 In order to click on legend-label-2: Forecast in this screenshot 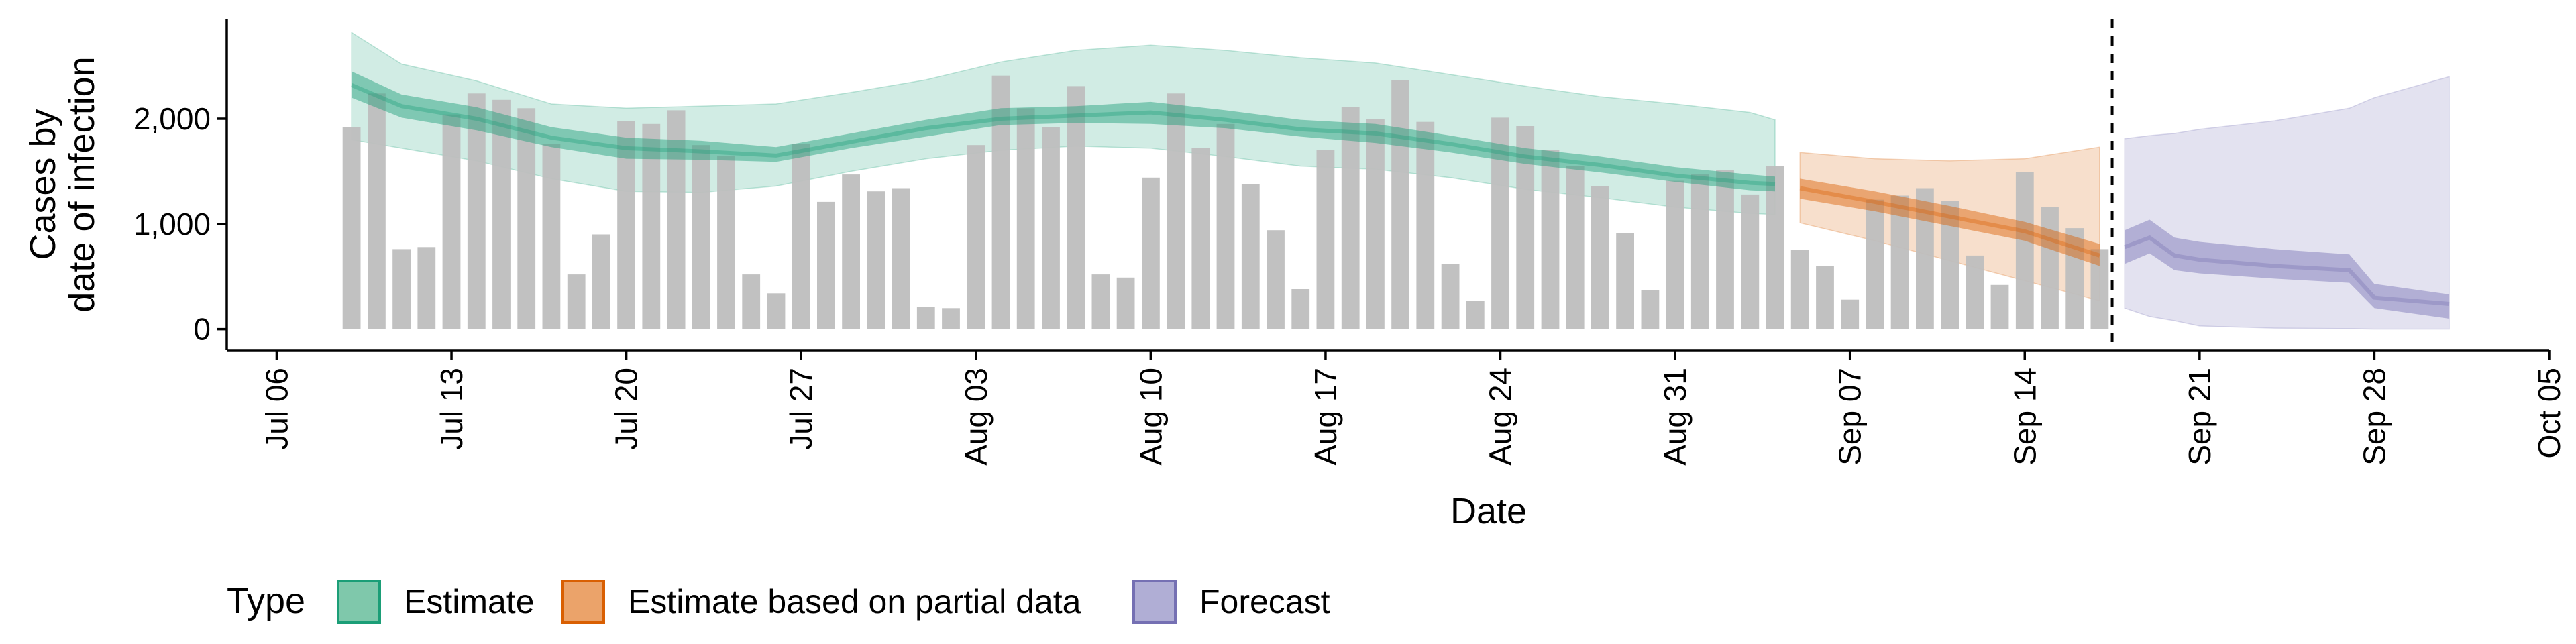, I will do `click(1264, 602)`.